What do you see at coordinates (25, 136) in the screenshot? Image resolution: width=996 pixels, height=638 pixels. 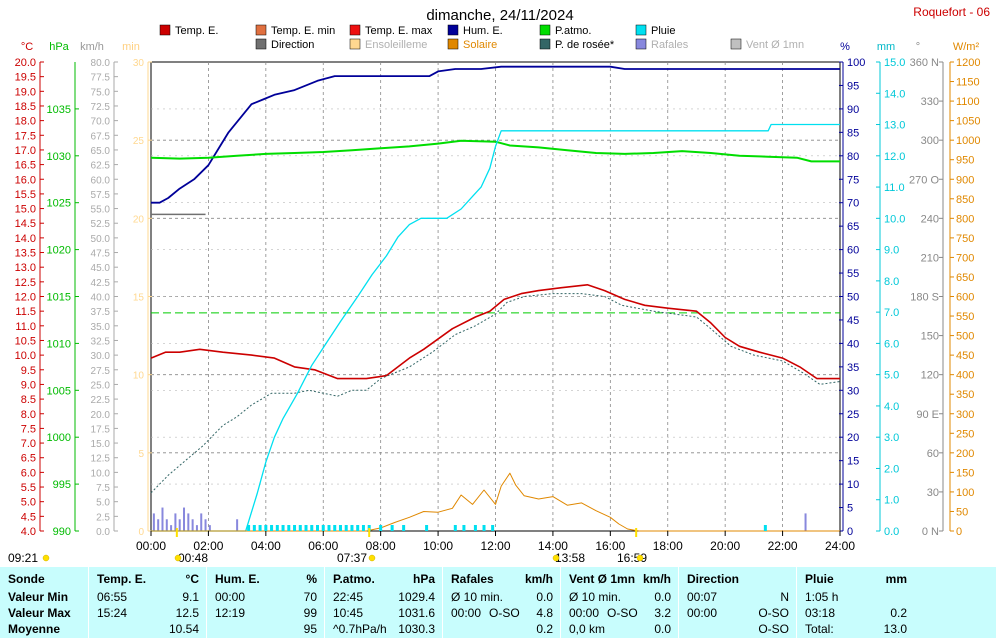 I see `tick-label-temp: 17.5` at bounding box center [25, 136].